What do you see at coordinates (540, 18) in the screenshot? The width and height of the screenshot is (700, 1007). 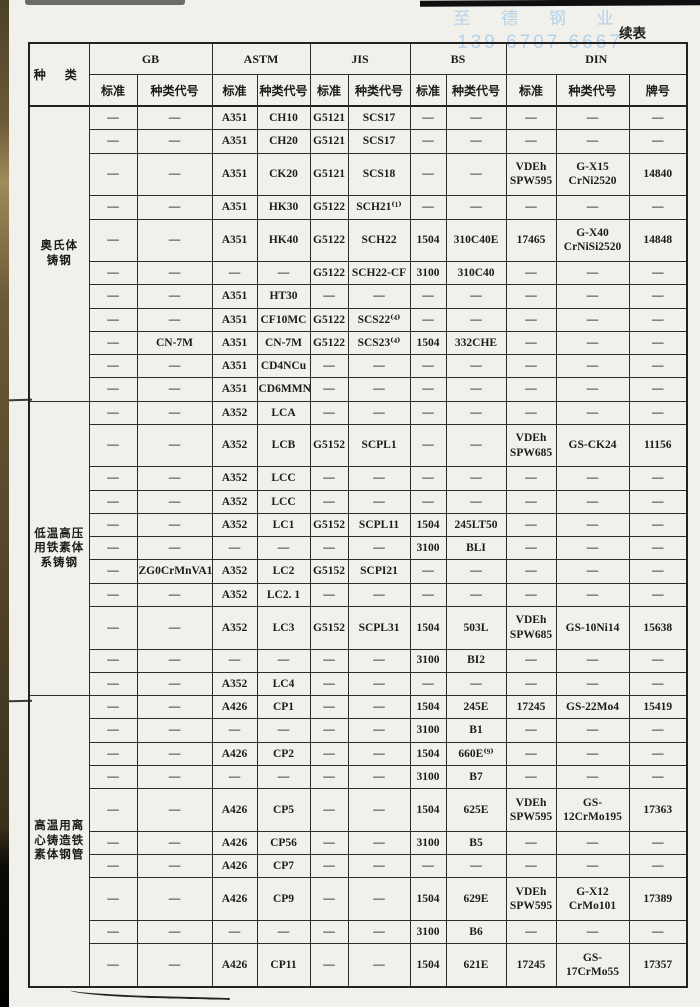 I see `watermark-company: 至 德 钢 业` at bounding box center [540, 18].